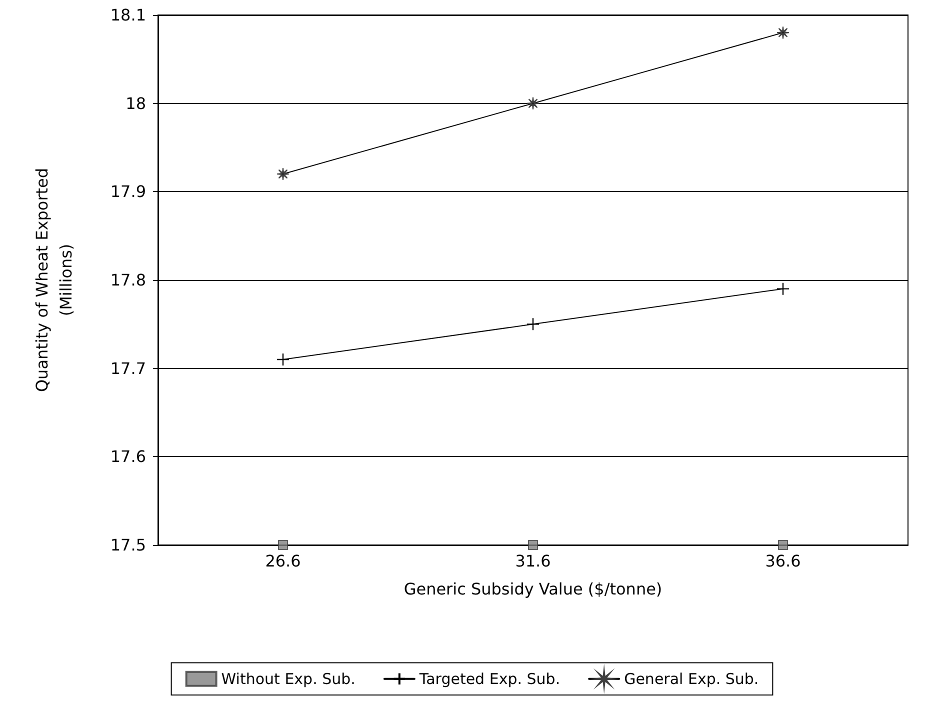 The width and height of the screenshot is (944, 703). I want to click on legend-label: General Exp. Sub., so click(691, 679).